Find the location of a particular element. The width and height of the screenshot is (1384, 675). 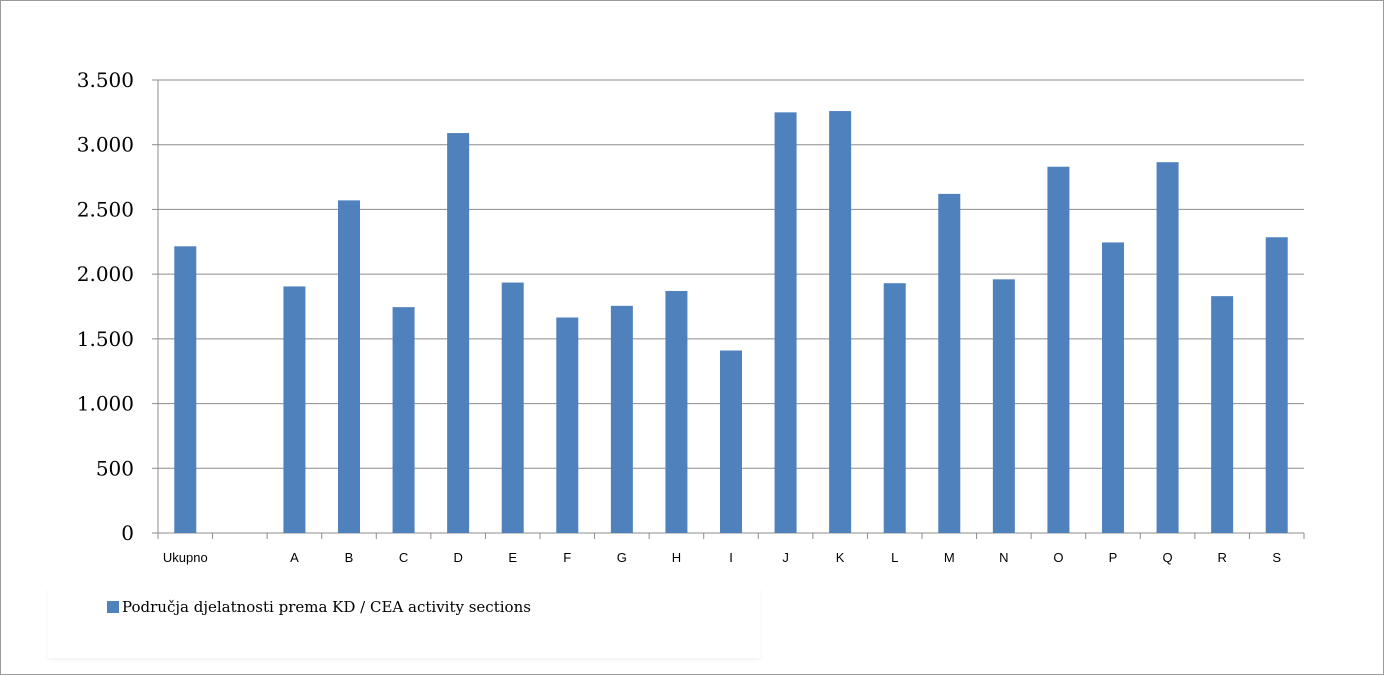

x-tick-label: Q is located at coordinates (1168, 557).